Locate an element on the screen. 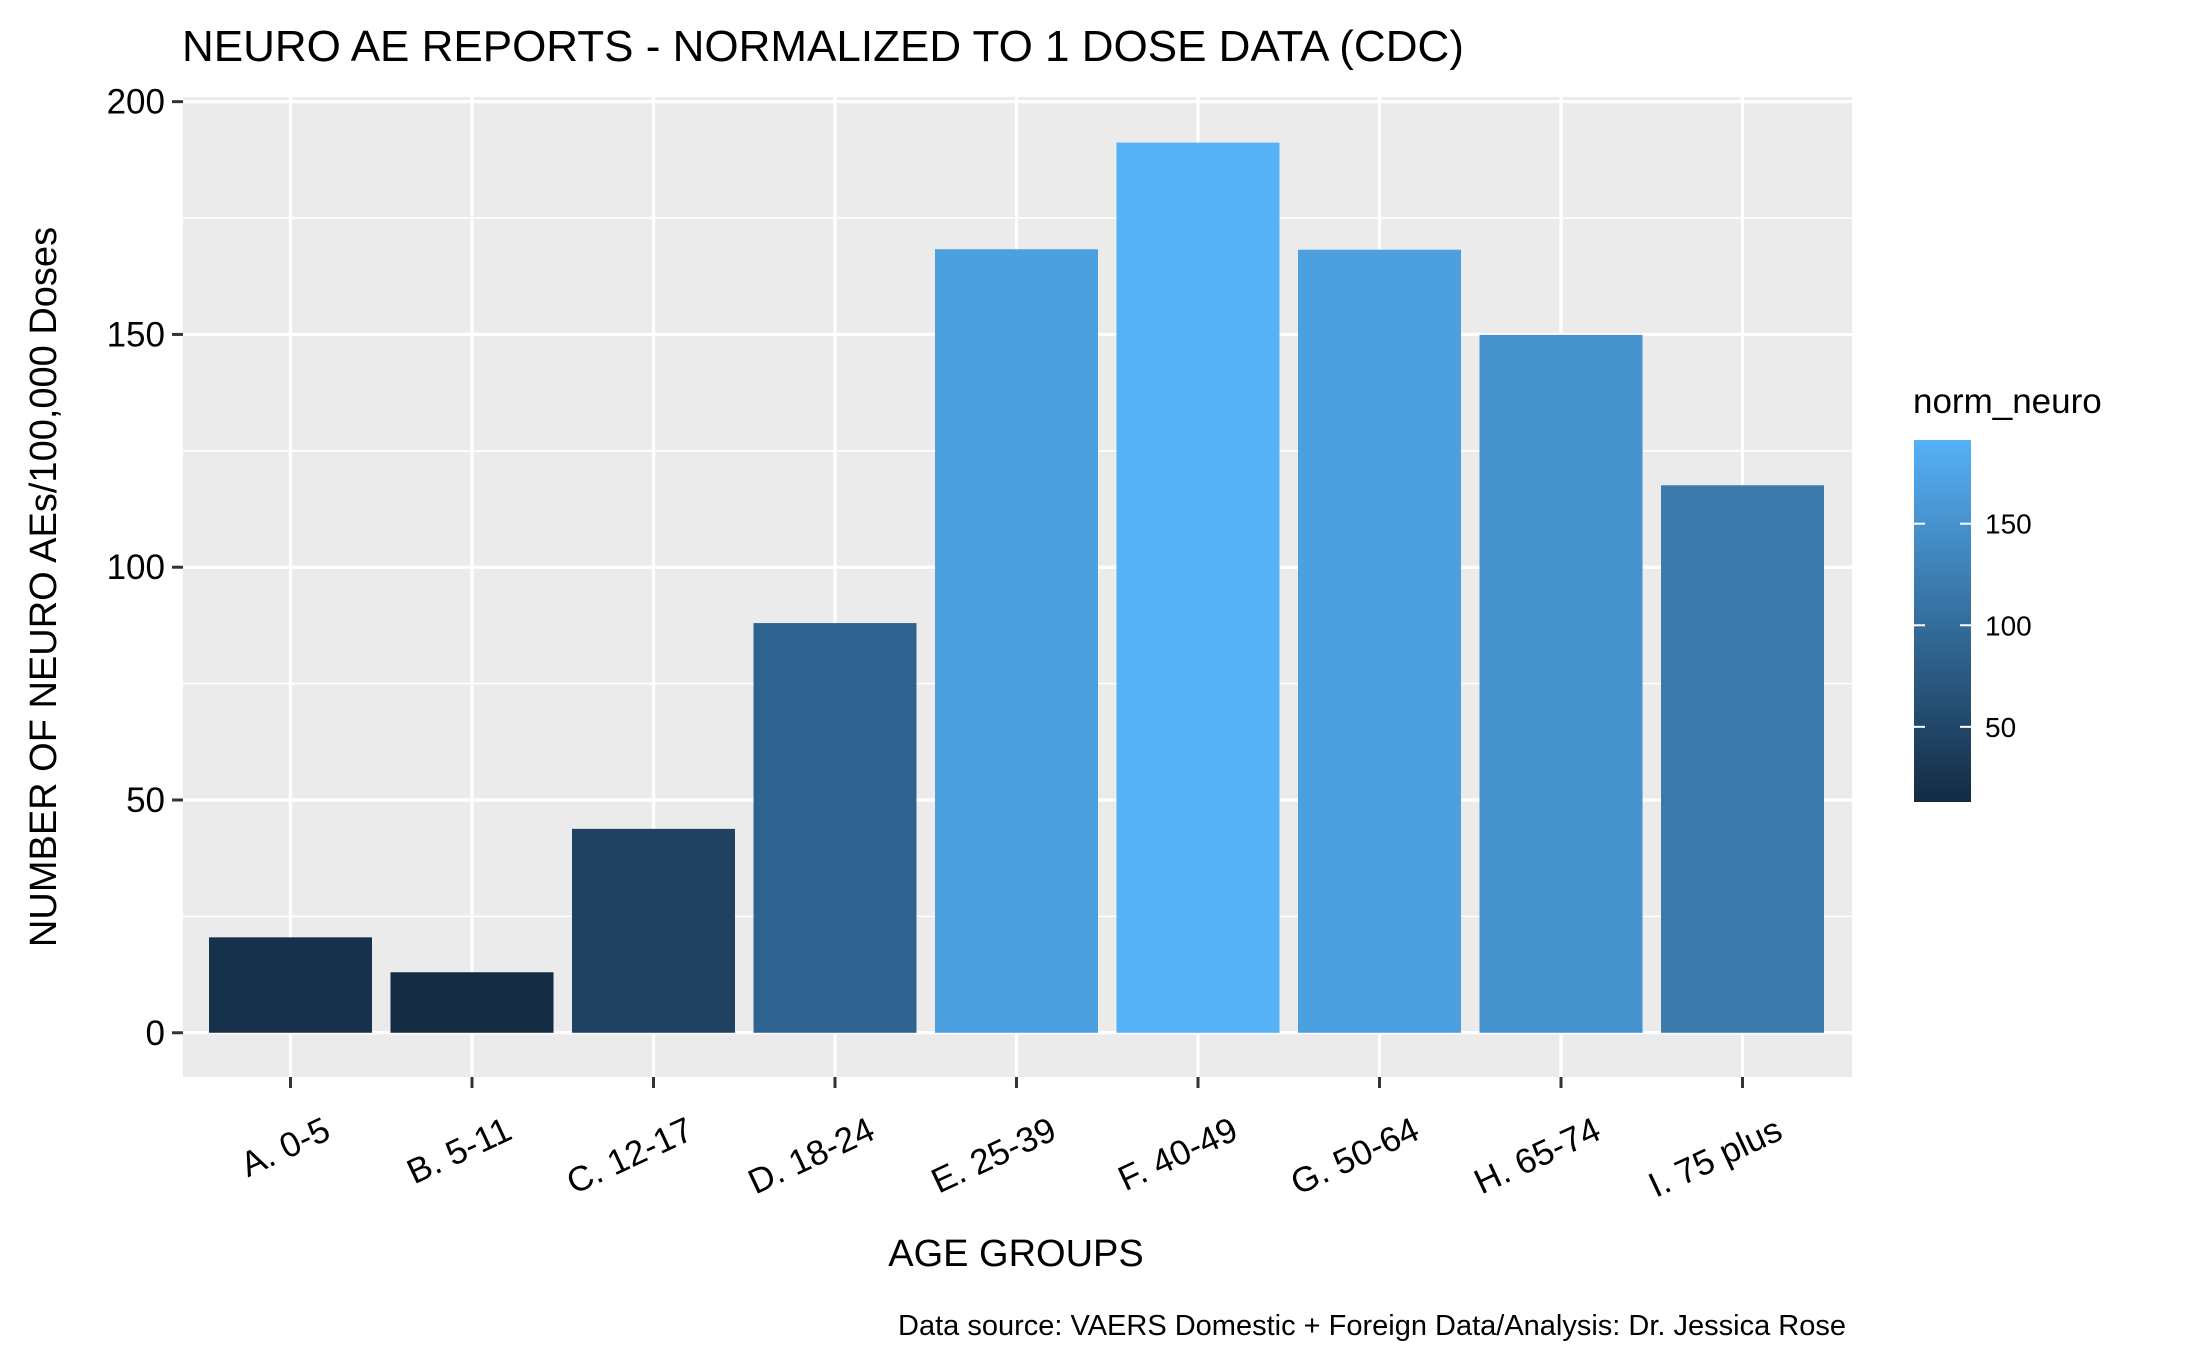 Image resolution: width=2187 pixels, height=1356 pixels. legend: norm_neuro 50 100 150 is located at coordinates (2007, 592).